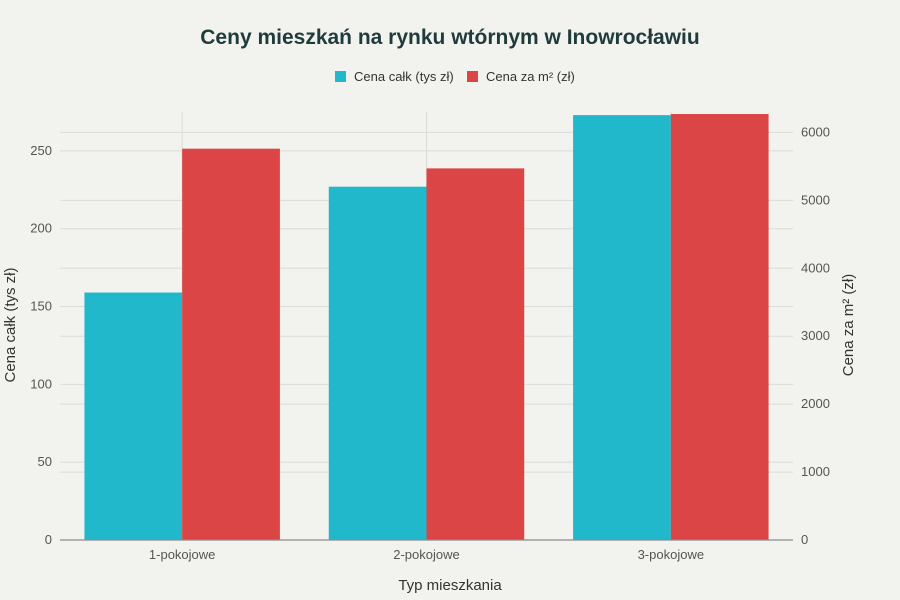  I want to click on y-right-tick-label: 1000, so click(815, 471).